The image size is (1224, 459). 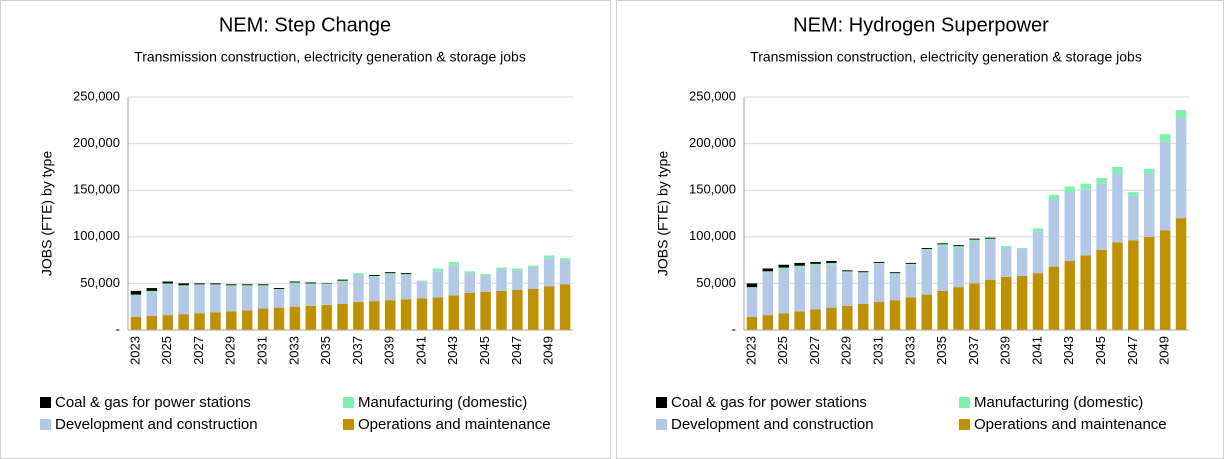 I want to click on y-tick-label: -, so click(x=118, y=328).